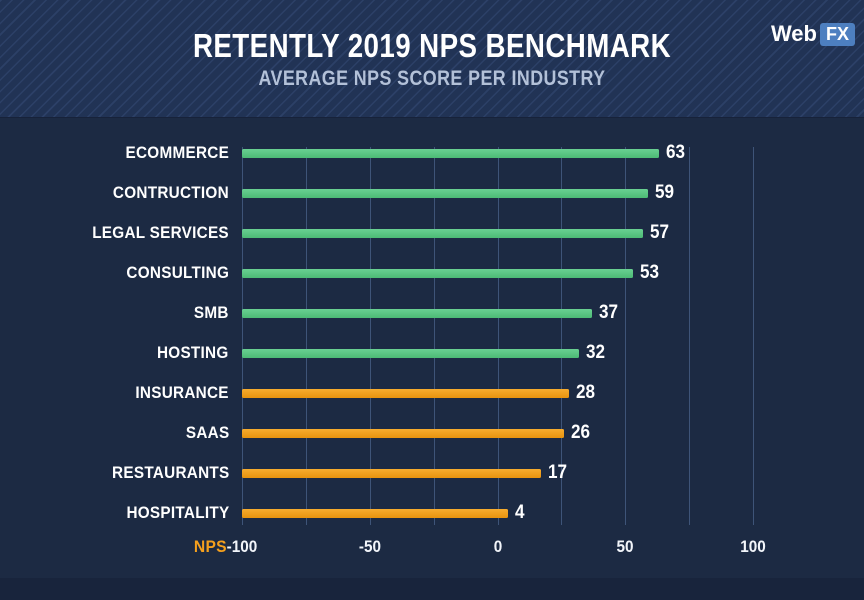 The width and height of the screenshot is (864, 600). Describe the element at coordinates (177, 512) in the screenshot. I see `category-label: HOSPITALITY` at that location.